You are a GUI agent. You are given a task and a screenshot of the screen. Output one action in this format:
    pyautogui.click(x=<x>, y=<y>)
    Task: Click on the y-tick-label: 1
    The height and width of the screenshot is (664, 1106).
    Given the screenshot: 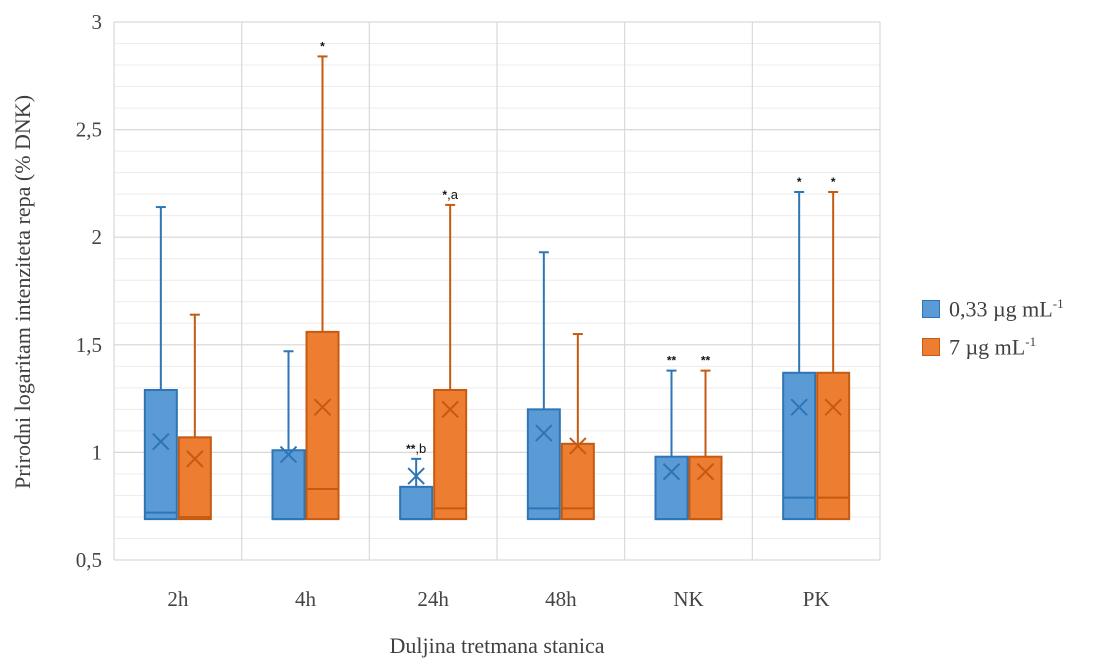 What is the action you would take?
    pyautogui.click(x=97, y=452)
    